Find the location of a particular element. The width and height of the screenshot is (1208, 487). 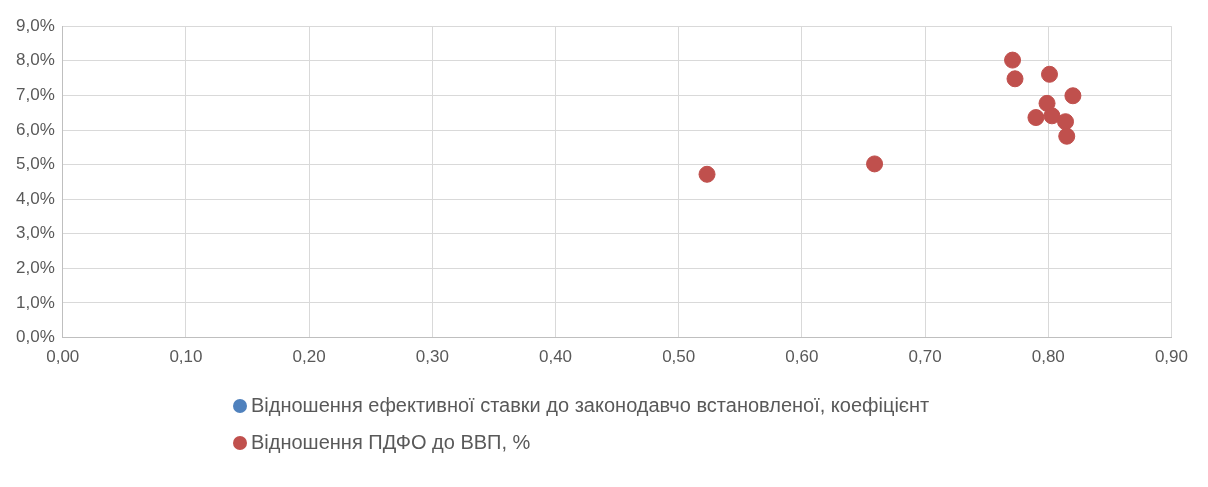

y-tick-label: 0,0% is located at coordinates (35, 337).